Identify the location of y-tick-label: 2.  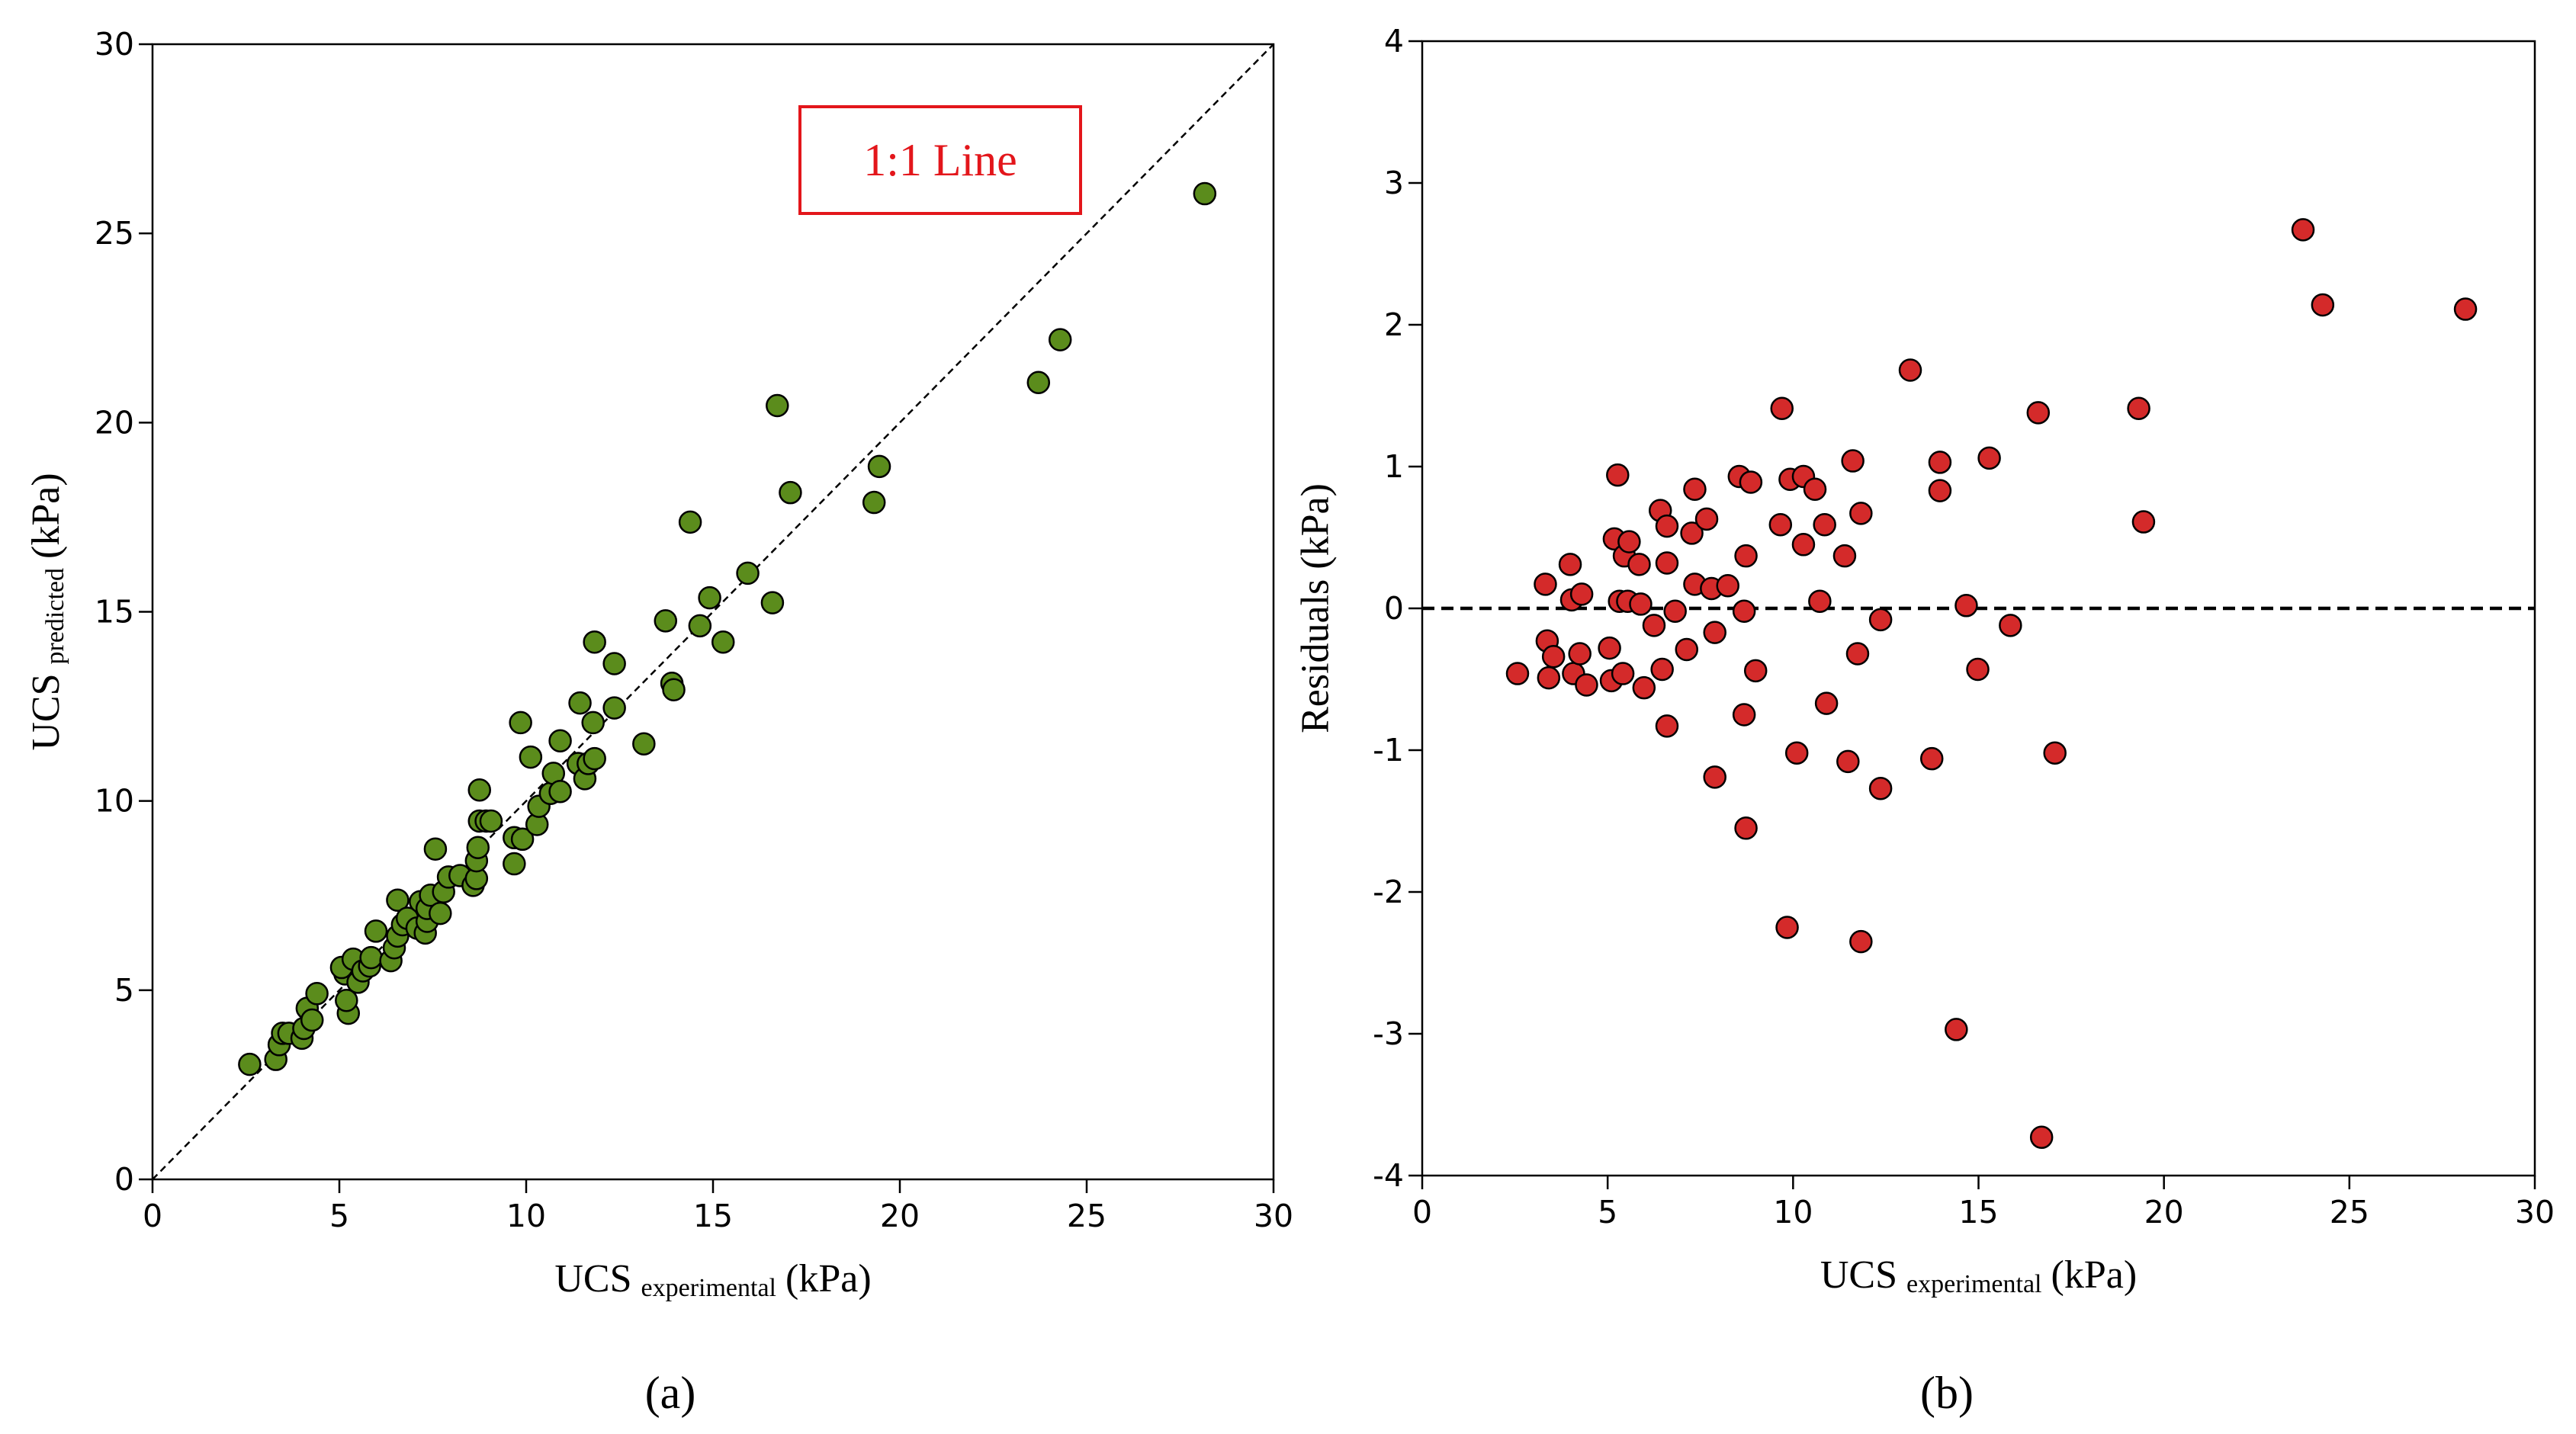
(1394, 324).